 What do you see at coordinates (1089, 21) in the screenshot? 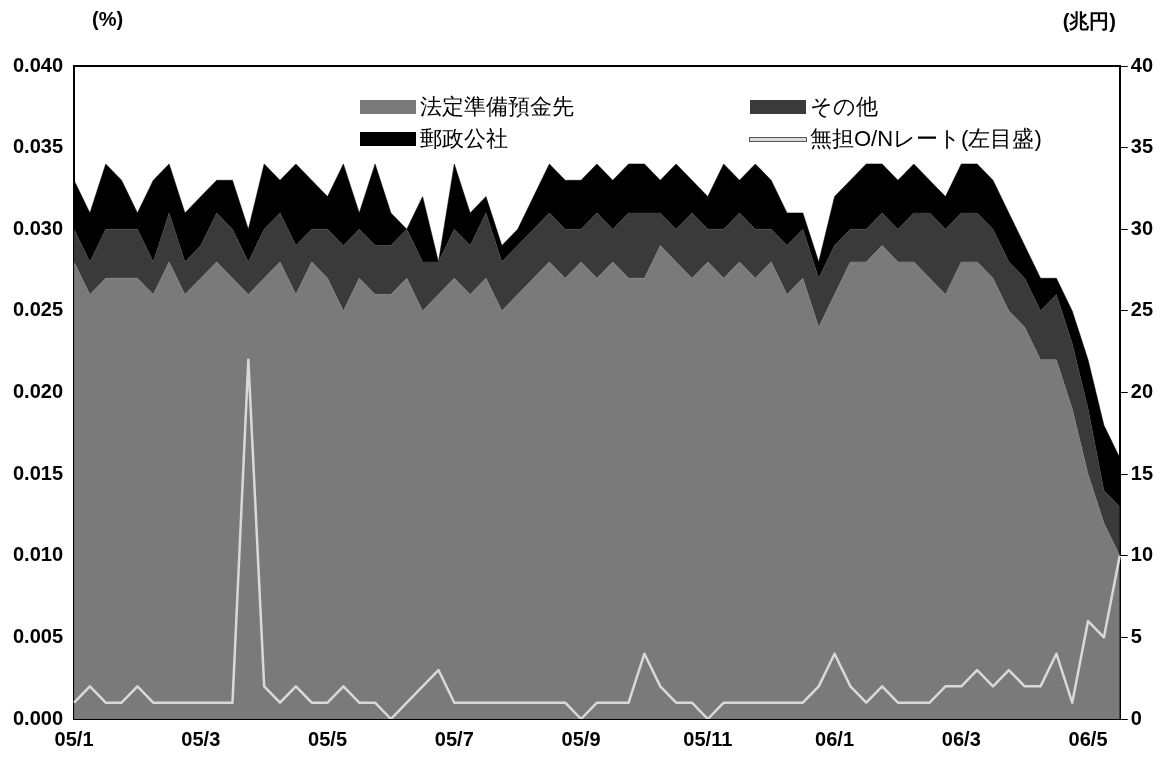
I see `y2-axis-title: (兆円)` at bounding box center [1089, 21].